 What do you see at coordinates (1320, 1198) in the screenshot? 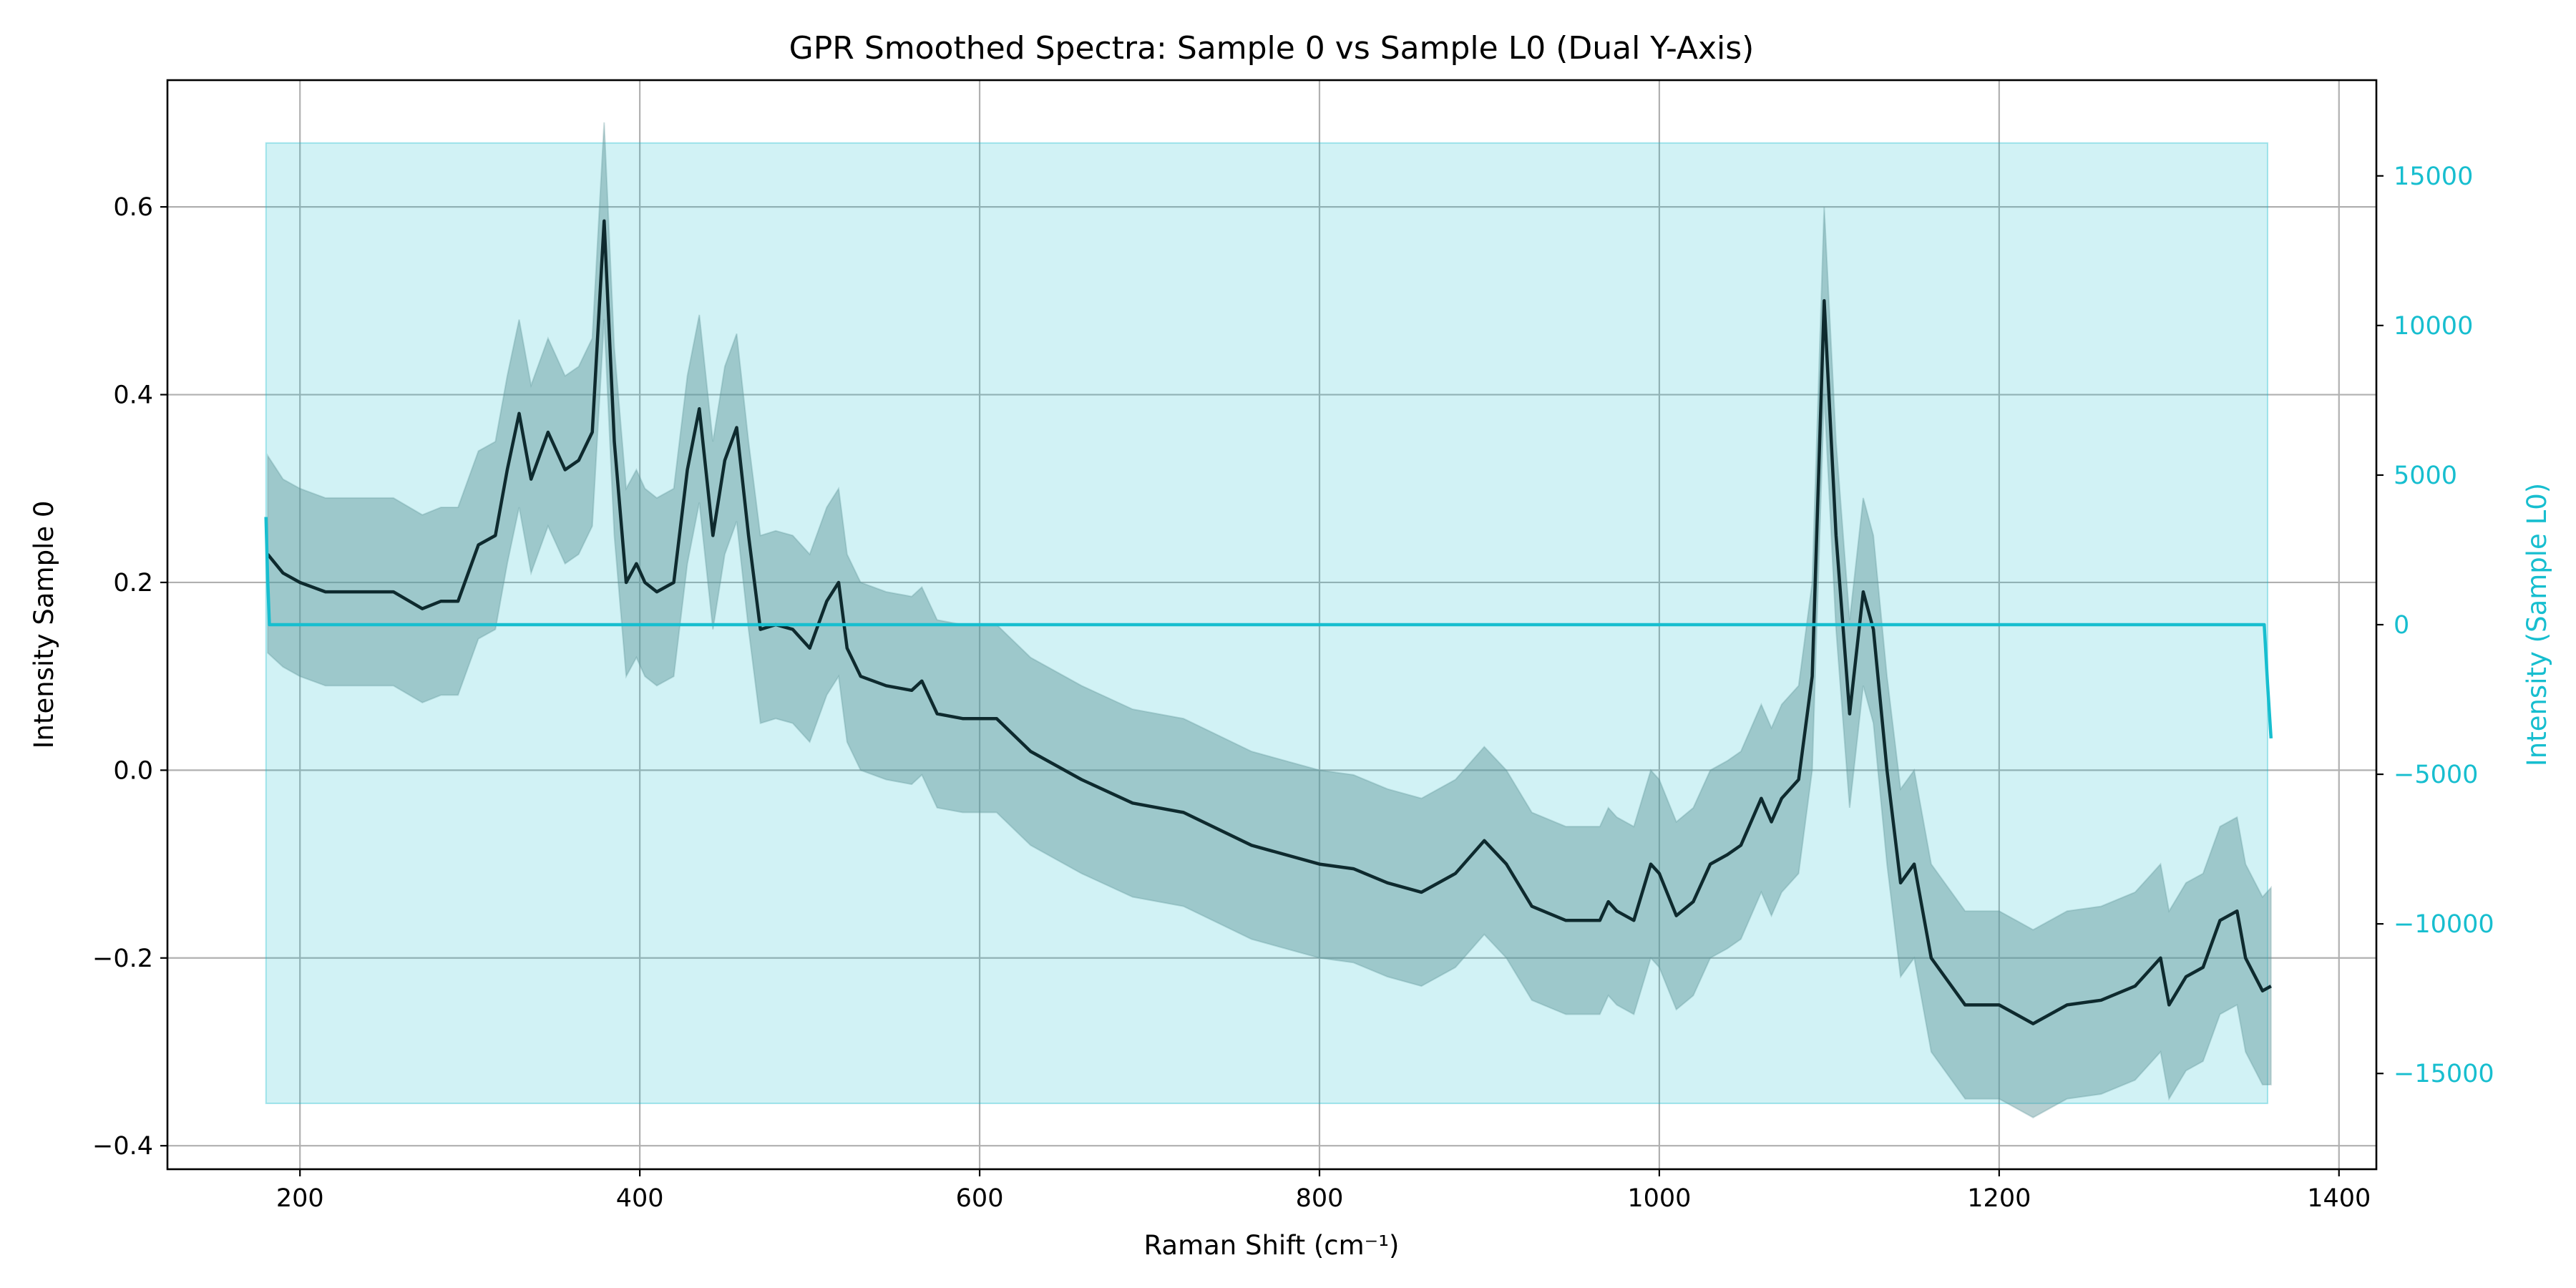
I see `x-tick-label: 800` at bounding box center [1320, 1198].